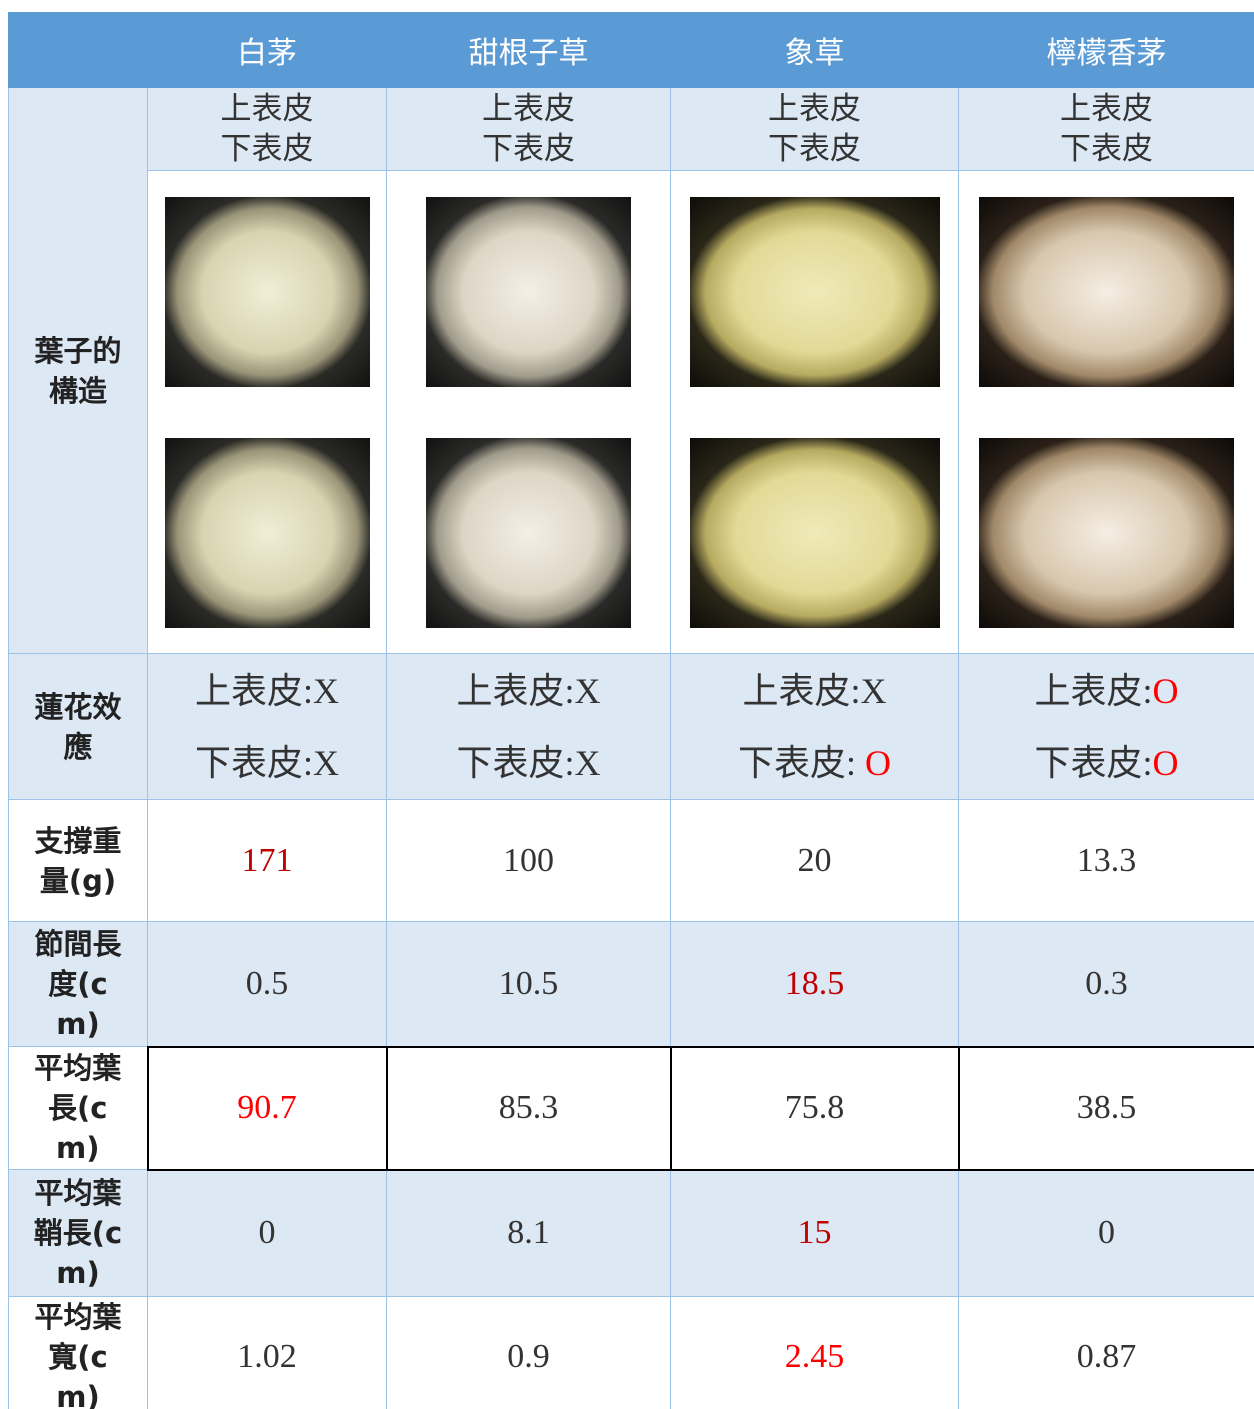 Image resolution: width=1254 pixels, height=1409 pixels. What do you see at coordinates (78, 50) in the screenshot?
I see `corner` at bounding box center [78, 50].